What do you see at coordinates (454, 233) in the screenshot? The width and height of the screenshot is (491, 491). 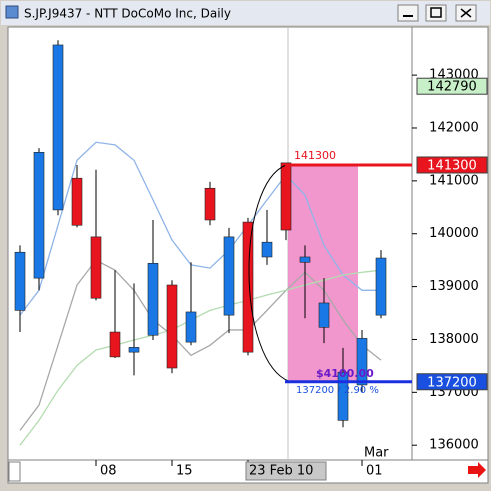 I see `y-tick-label: 140000` at bounding box center [454, 233].